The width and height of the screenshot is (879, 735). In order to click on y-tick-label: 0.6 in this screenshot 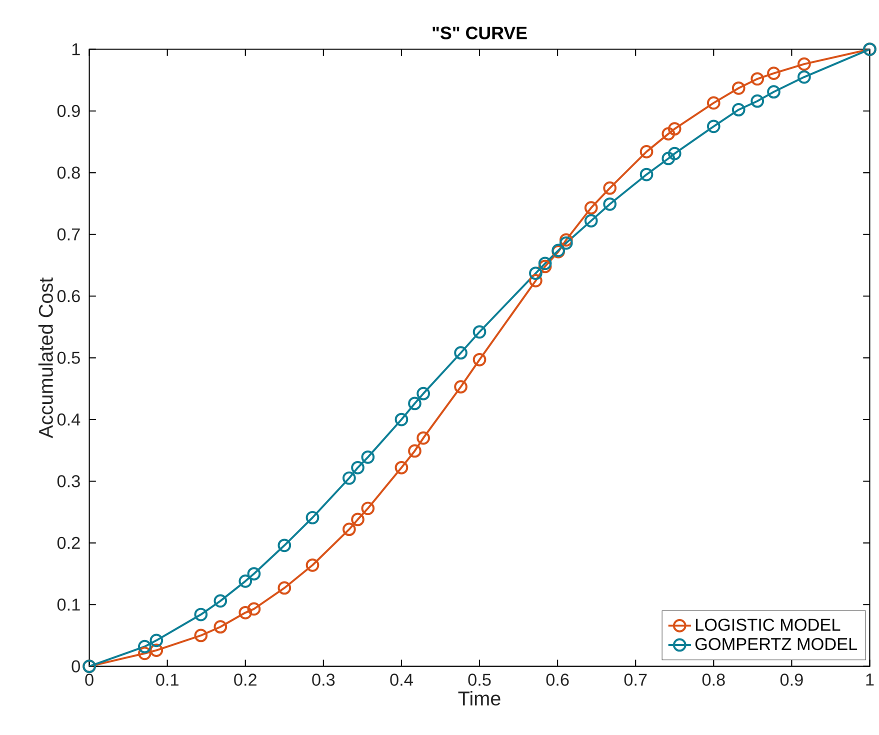, I will do `click(68, 296)`.